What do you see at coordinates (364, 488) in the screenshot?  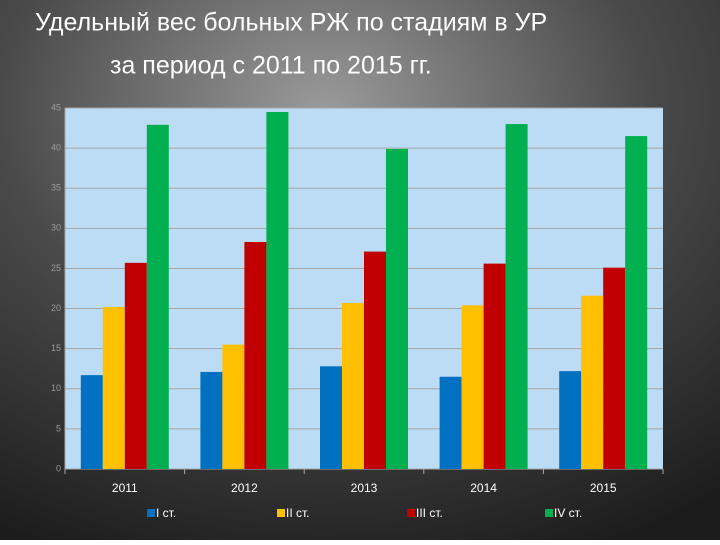 I see `x-tick-label: 2013` at bounding box center [364, 488].